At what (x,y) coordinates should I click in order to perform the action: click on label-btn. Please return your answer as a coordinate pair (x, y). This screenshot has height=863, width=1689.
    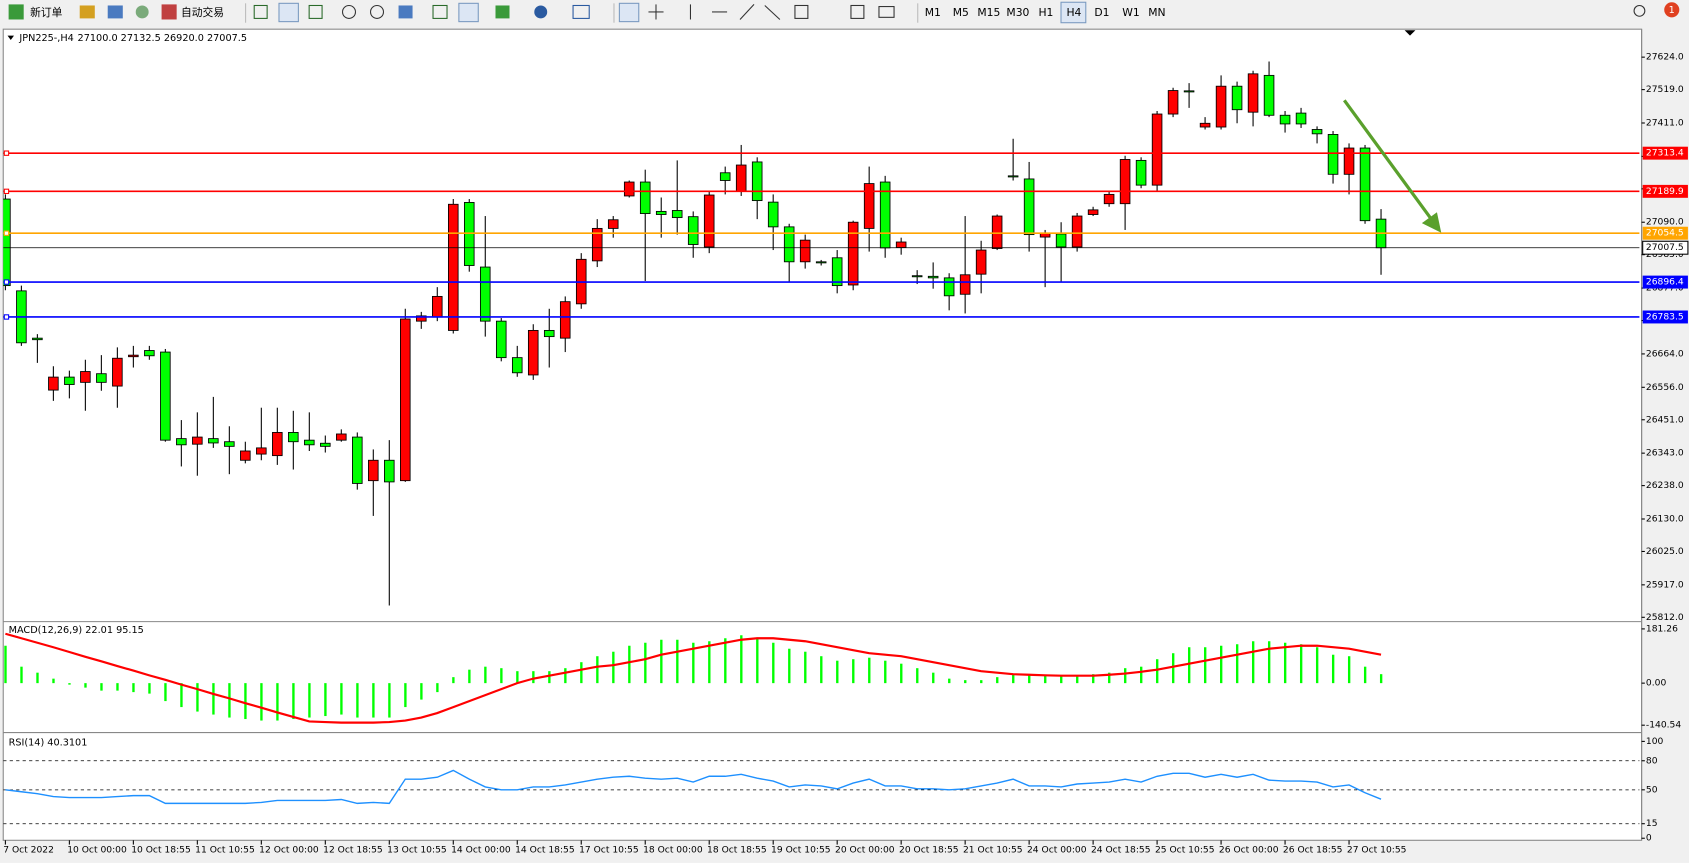
    Looking at the image, I should click on (857, 11).